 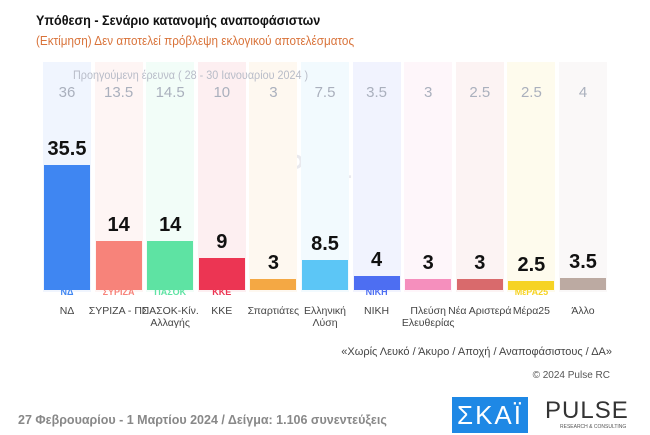 I want to click on party-name: Ελληνική Λύση, so click(x=324, y=317).